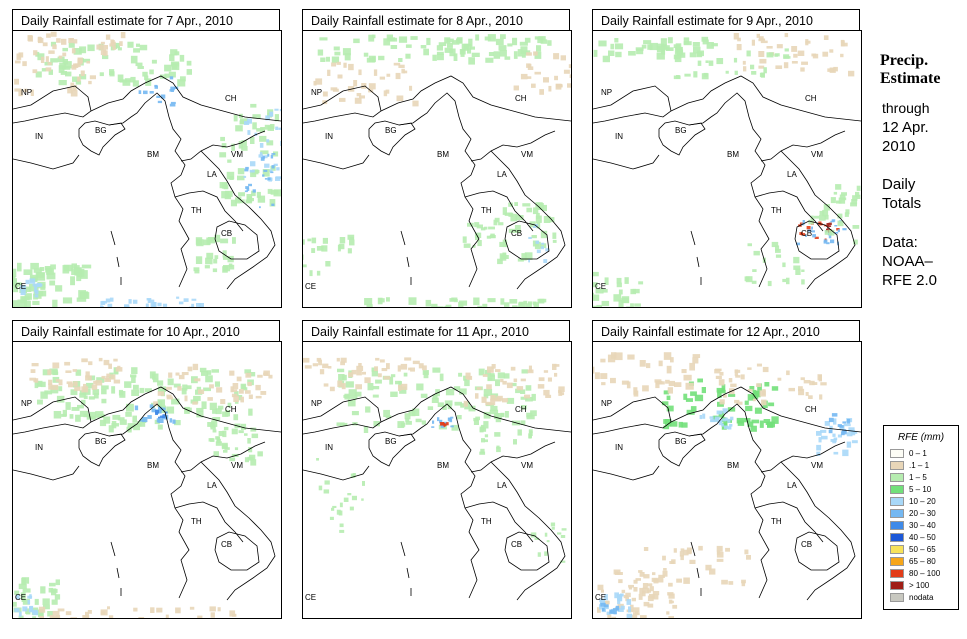 Image resolution: width=967 pixels, height=639 pixels. I want to click on country-label: BM, so click(153, 154).